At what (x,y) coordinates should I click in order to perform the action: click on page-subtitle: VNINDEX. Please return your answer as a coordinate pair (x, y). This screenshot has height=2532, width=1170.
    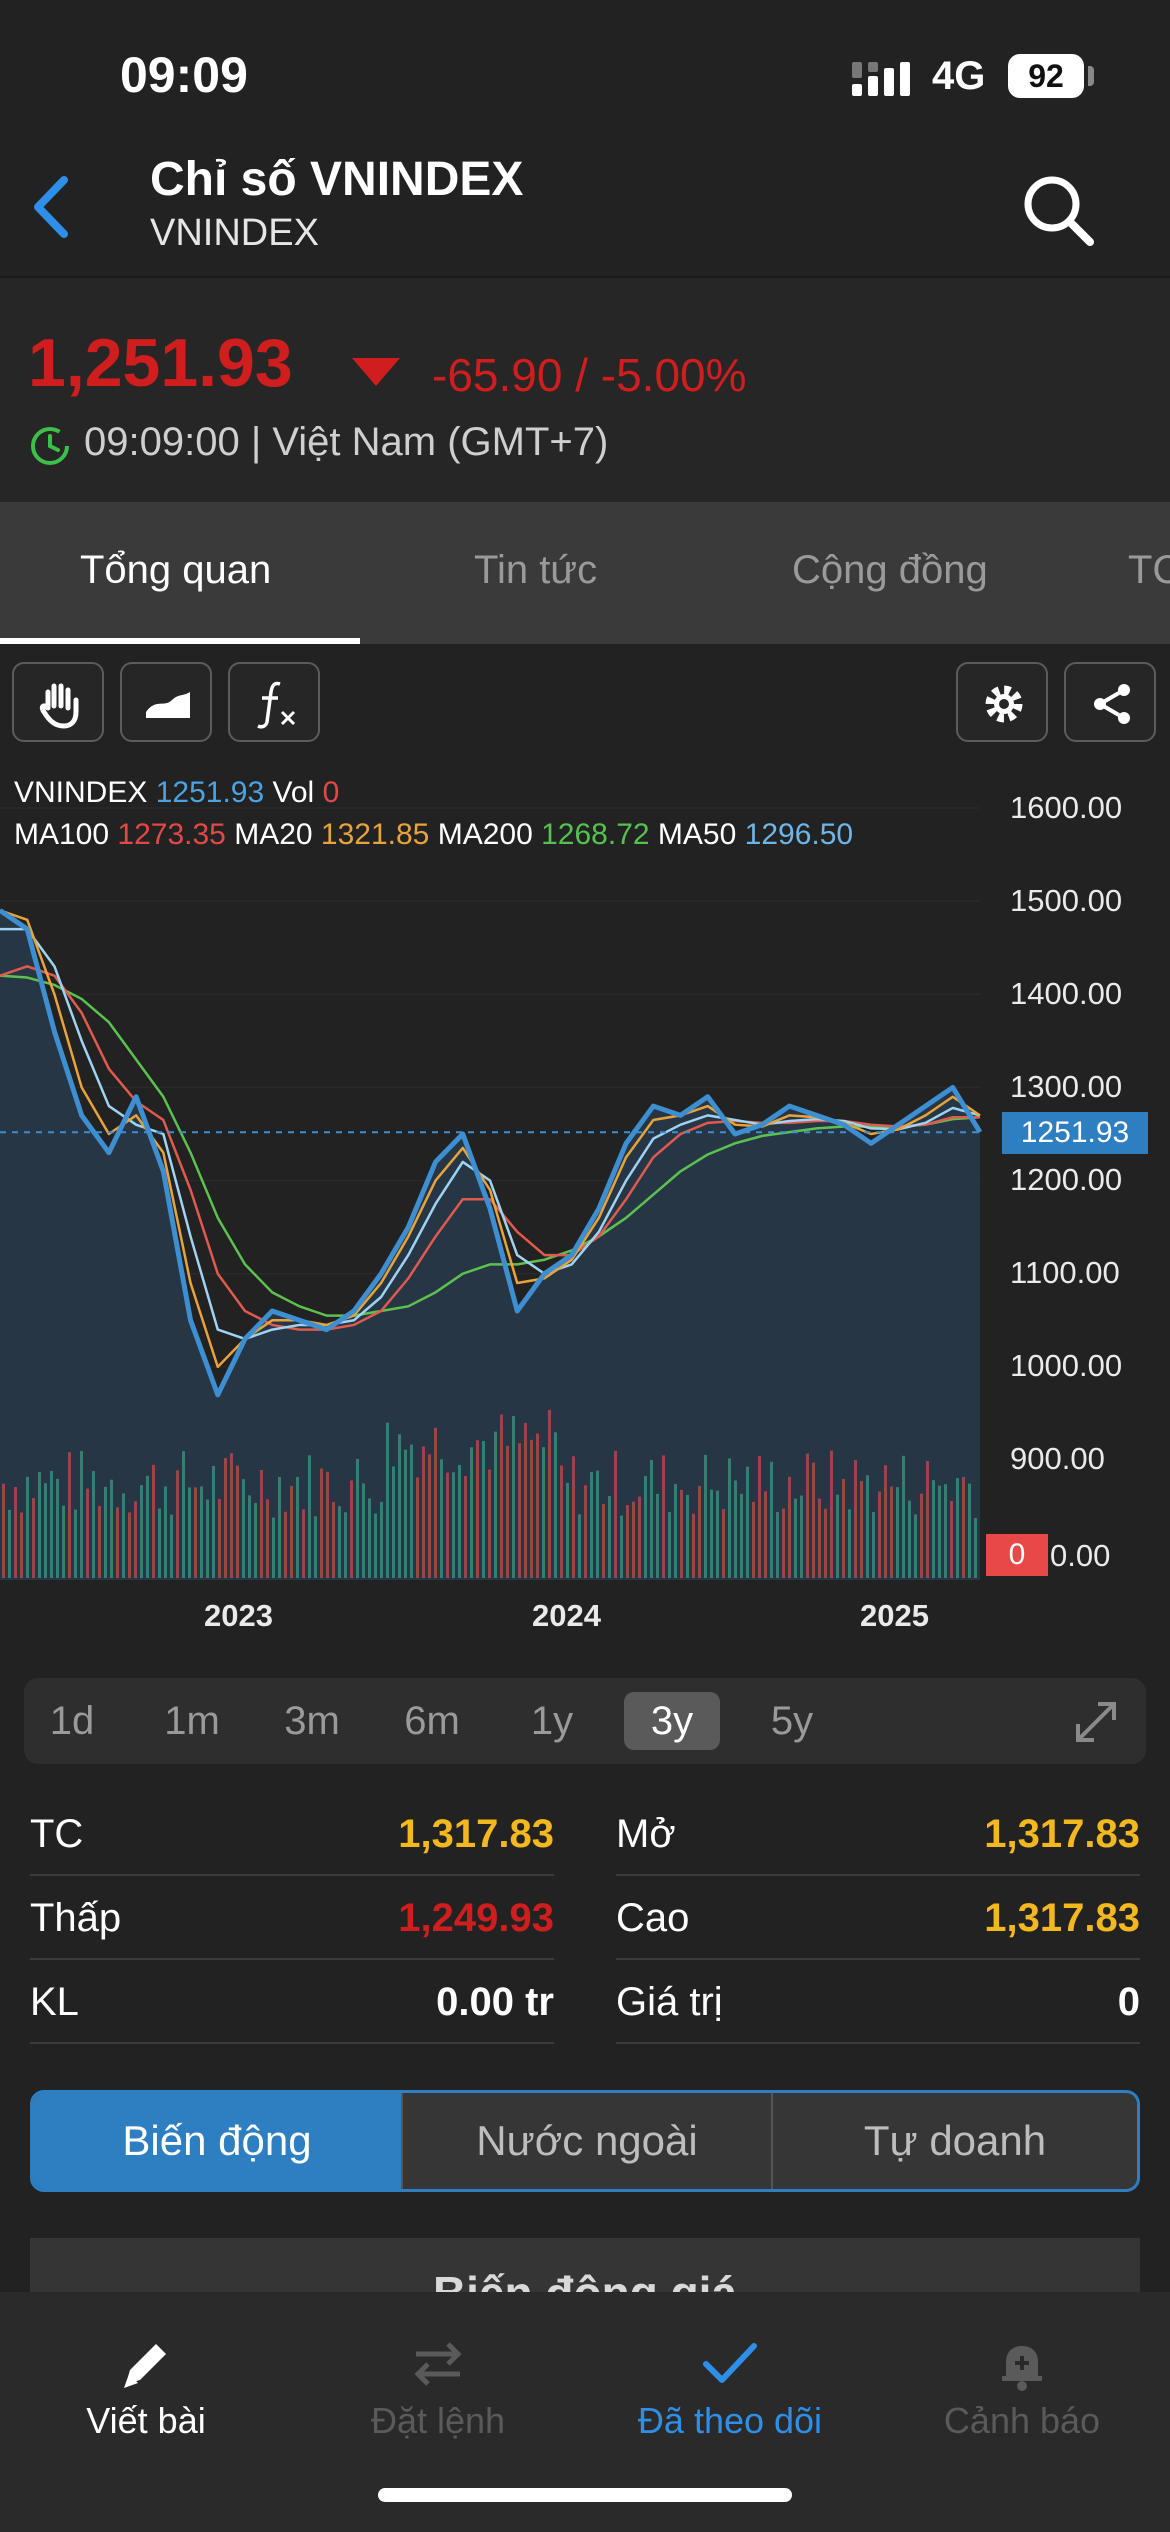
    Looking at the image, I should click on (234, 233).